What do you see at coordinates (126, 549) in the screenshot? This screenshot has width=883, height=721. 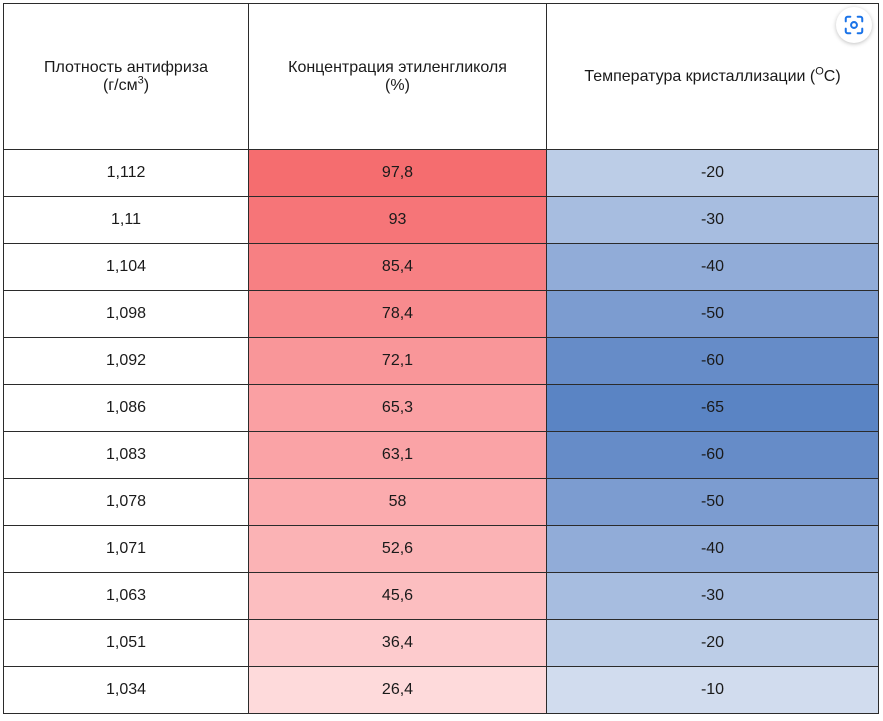 I see `density-cell: 1,071` at bounding box center [126, 549].